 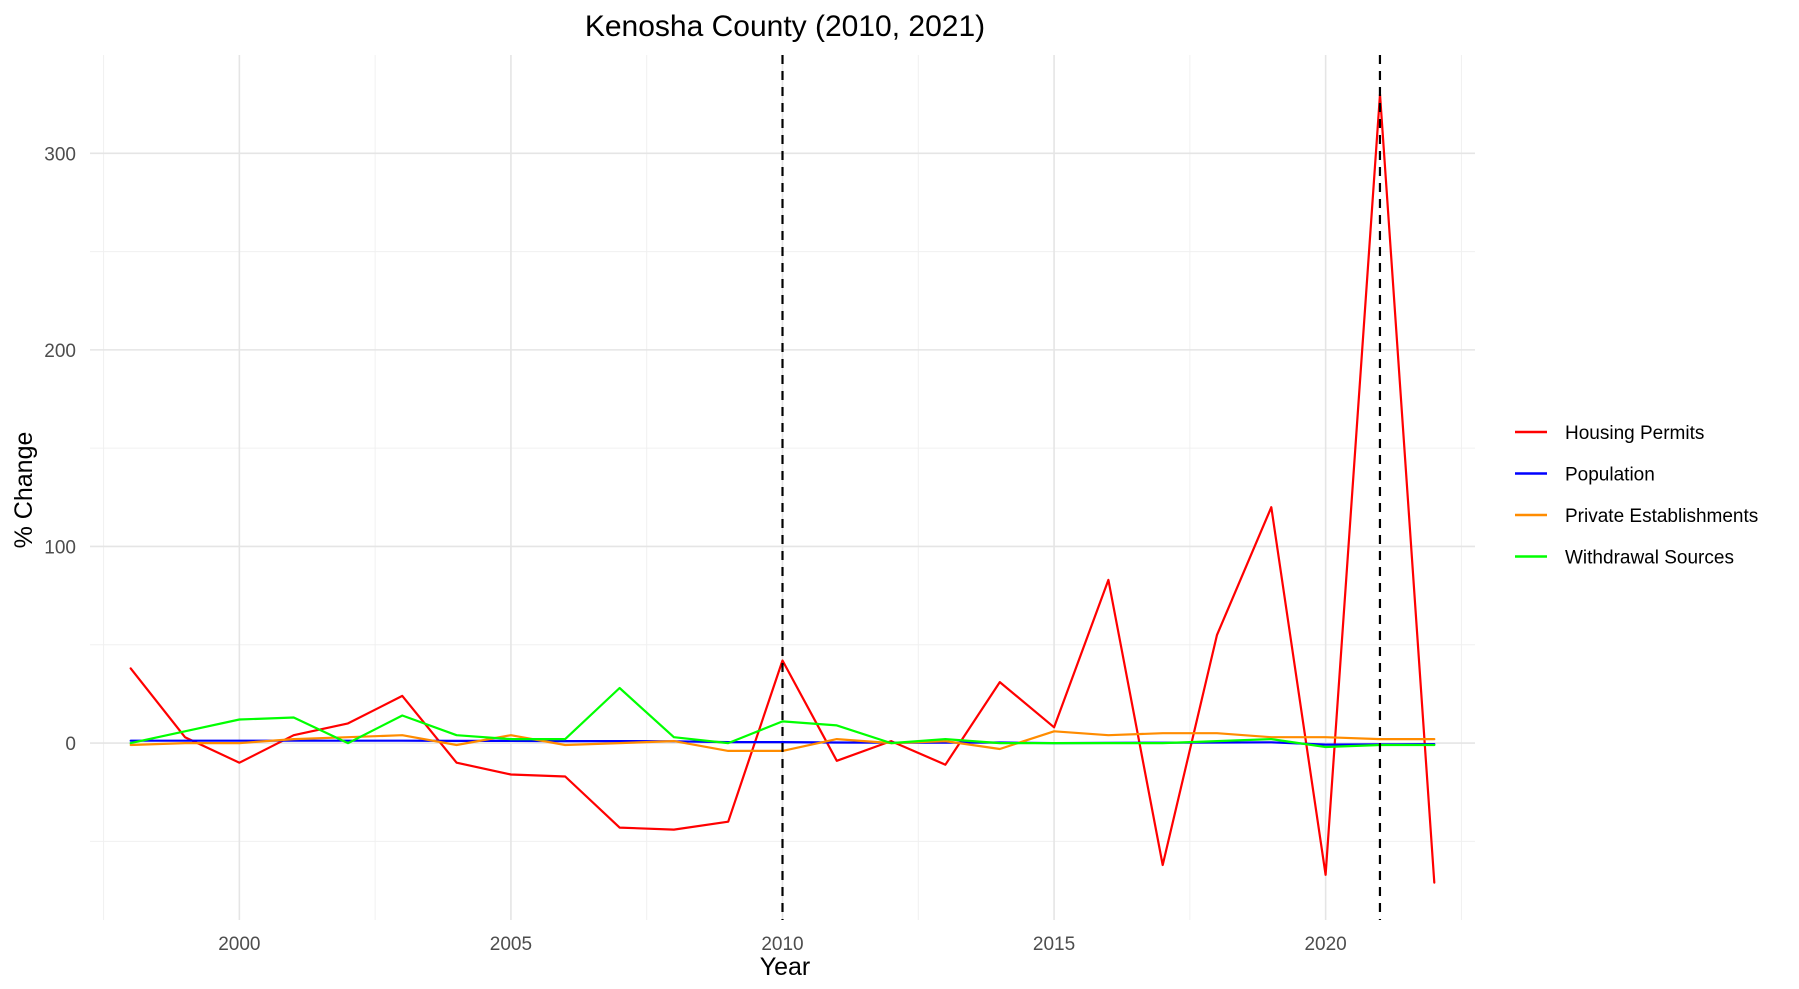 I want to click on y-axis-ticks: 0 100 200 300, so click(x=60, y=449).